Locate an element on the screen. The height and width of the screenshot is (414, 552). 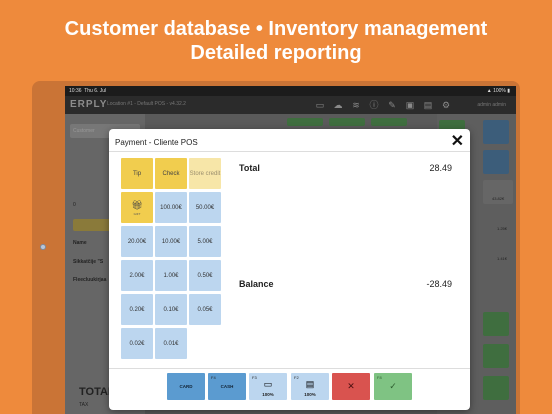
empty-cell is located at coordinates (205, 343).